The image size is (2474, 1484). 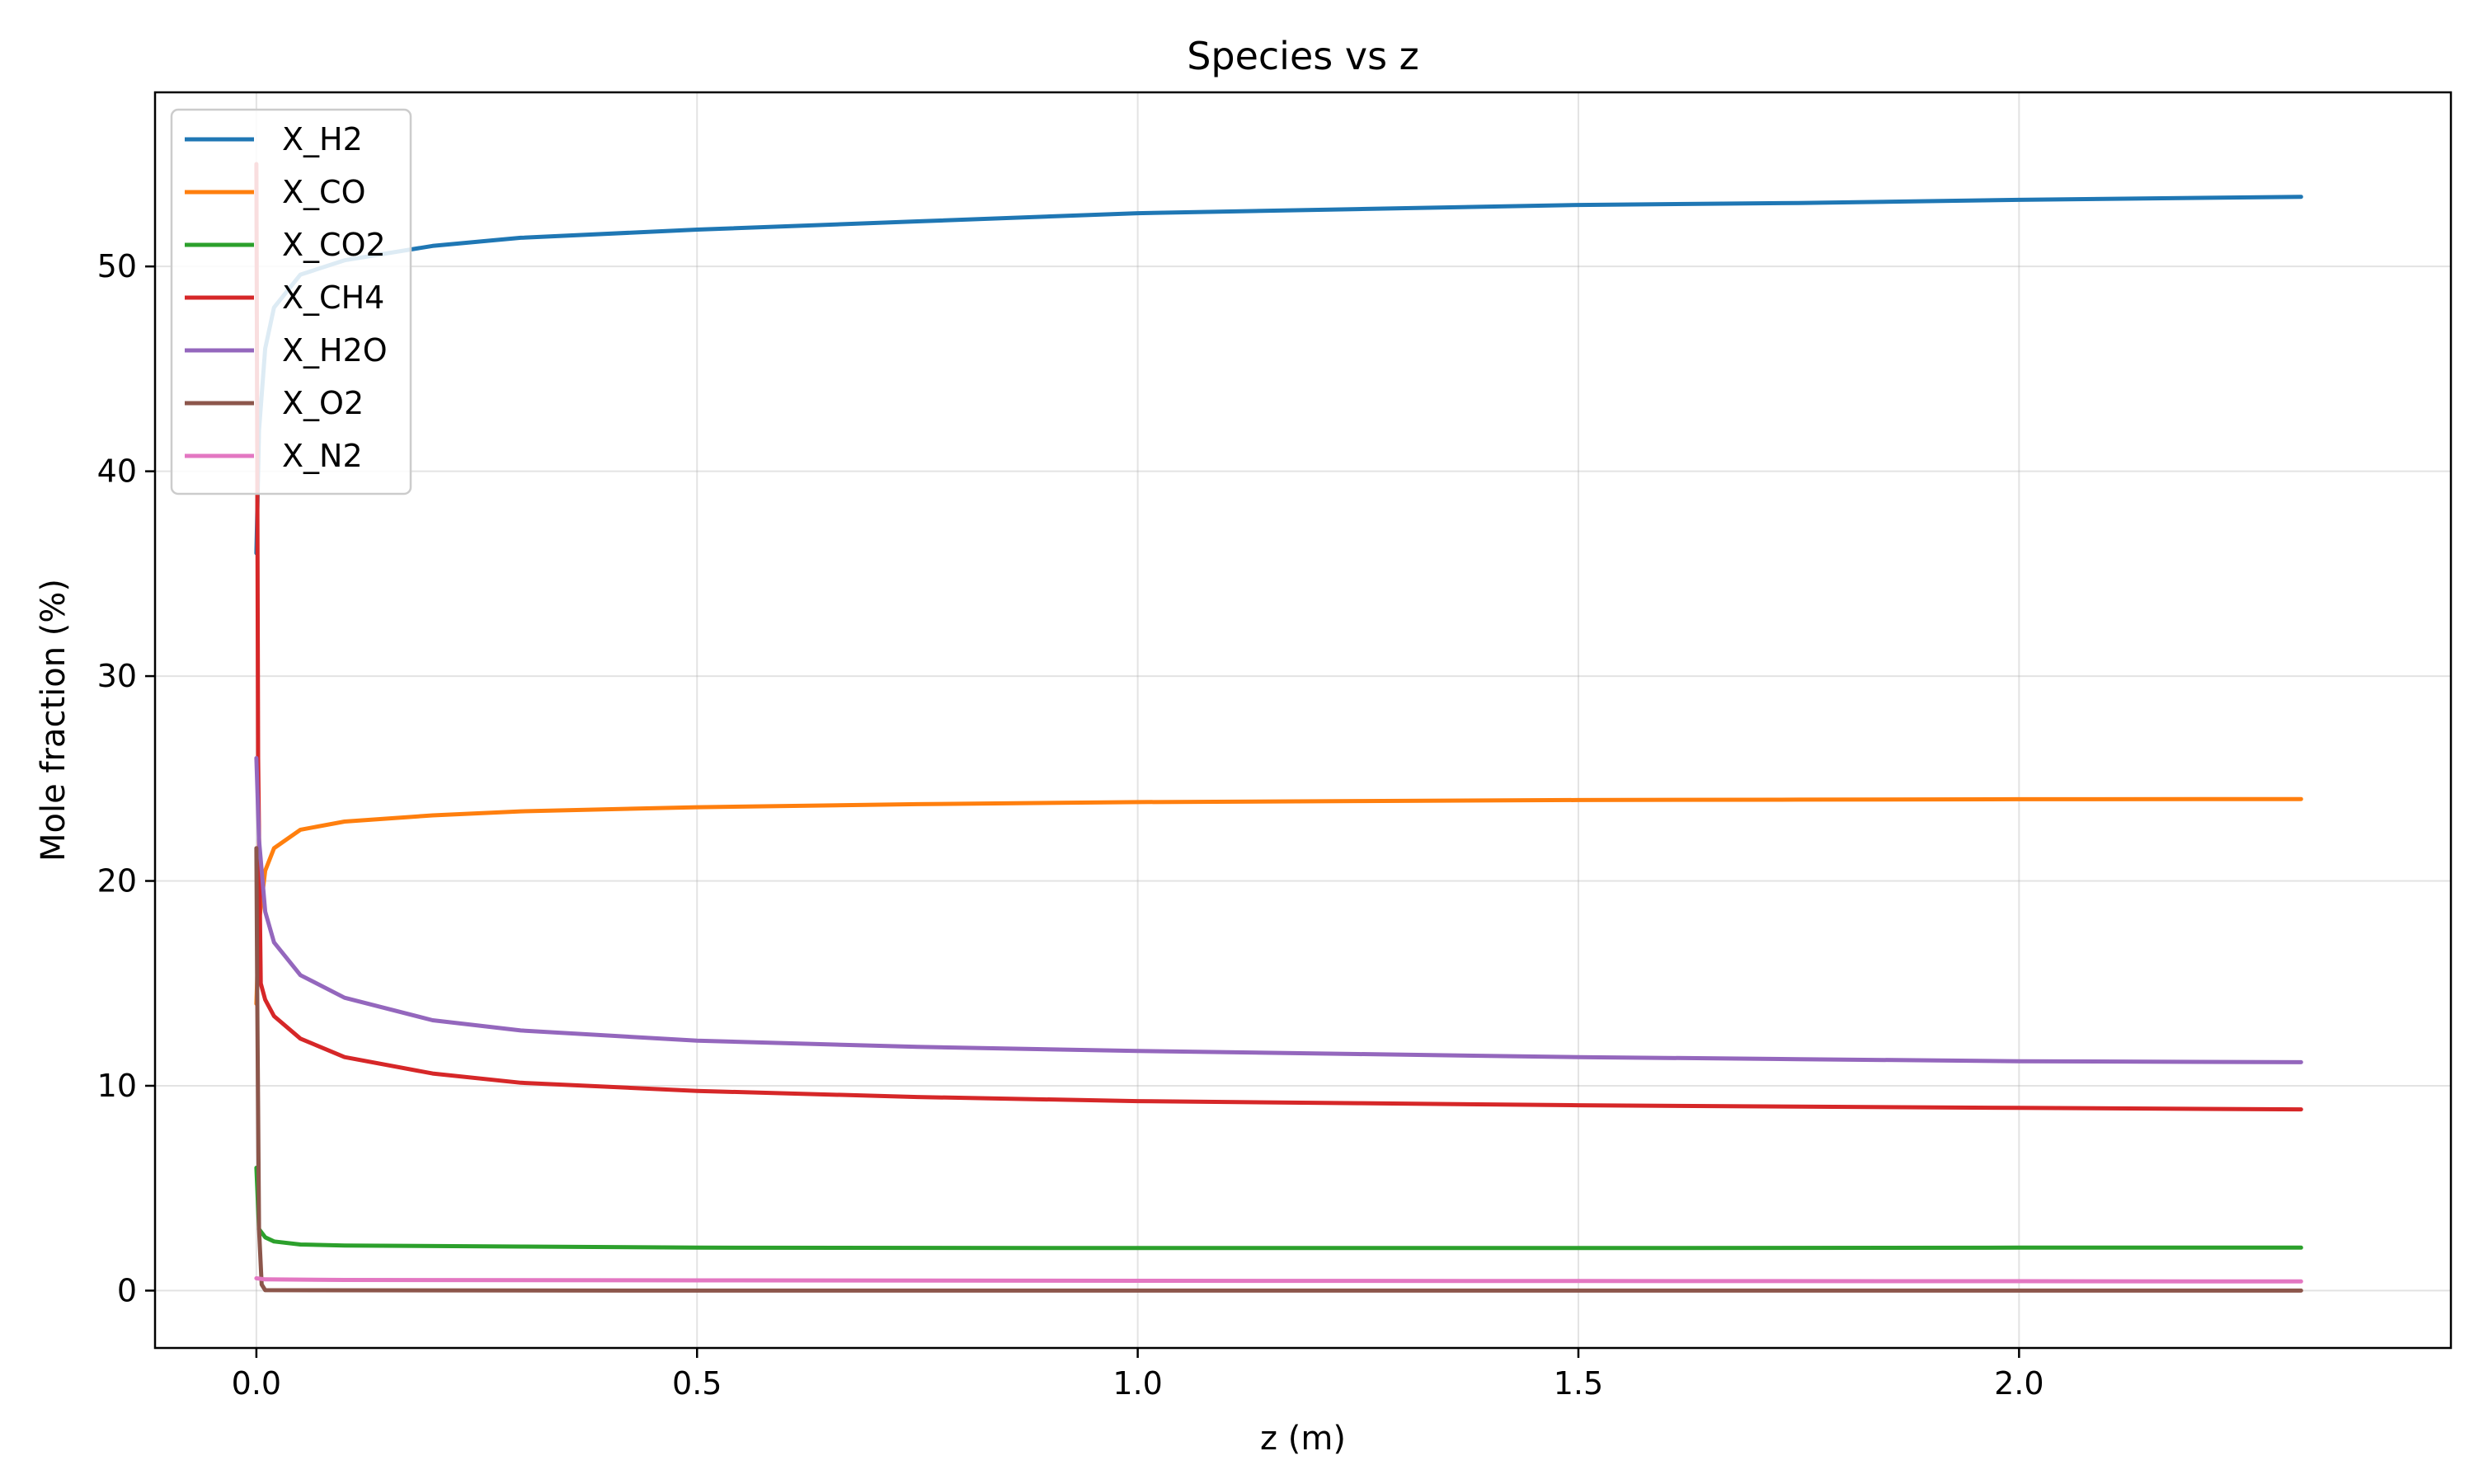 What do you see at coordinates (127, 1290) in the screenshot?
I see `y-tick-label: 0` at bounding box center [127, 1290].